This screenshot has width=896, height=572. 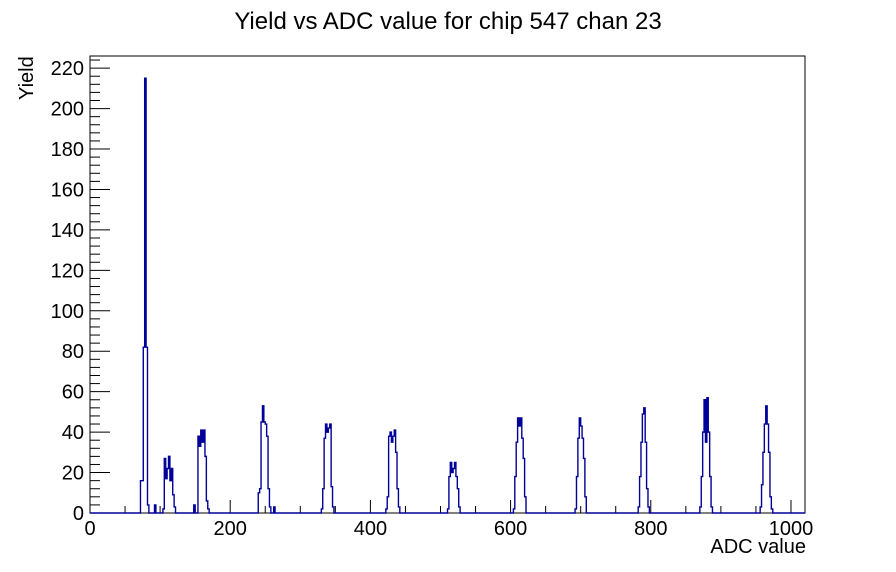 What do you see at coordinates (510, 529) in the screenshot?
I see `x-tick-label: 600` at bounding box center [510, 529].